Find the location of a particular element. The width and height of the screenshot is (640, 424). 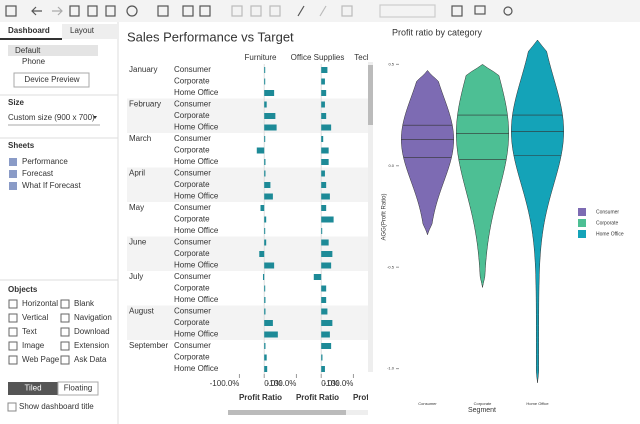

y-tick-label: -0.5 is located at coordinates (391, 266).